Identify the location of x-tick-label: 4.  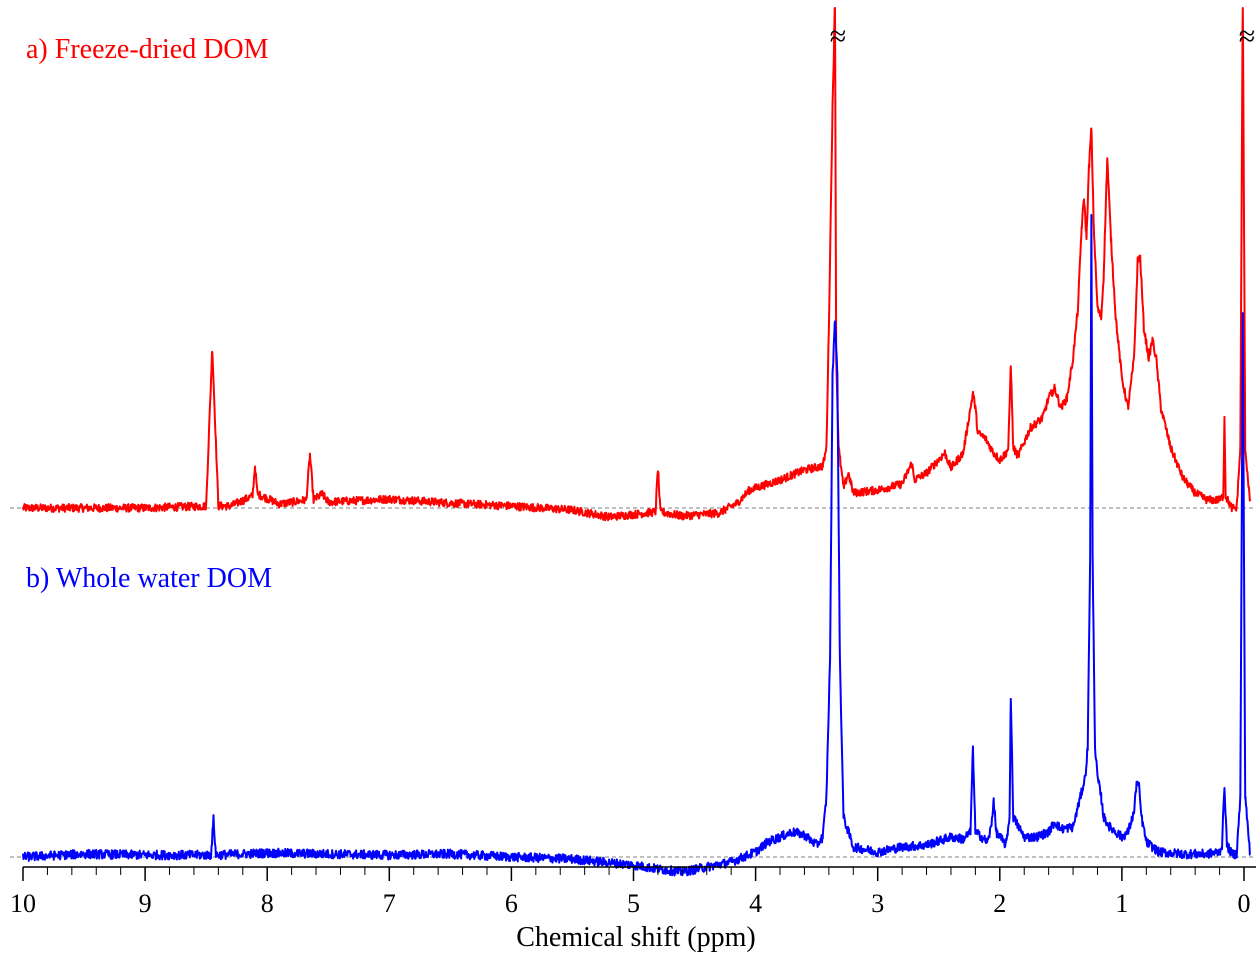
(755, 903).